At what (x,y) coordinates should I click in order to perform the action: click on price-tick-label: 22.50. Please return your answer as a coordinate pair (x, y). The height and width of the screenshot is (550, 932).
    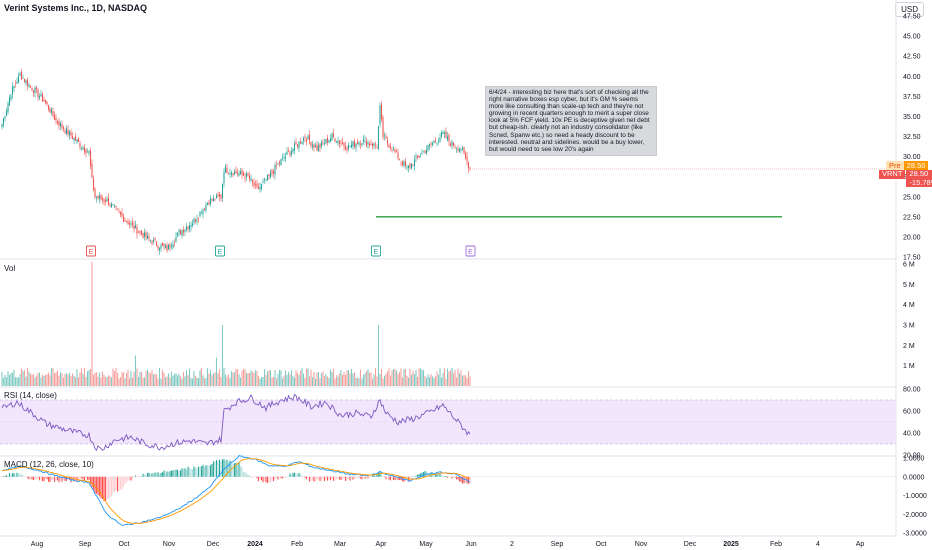
    Looking at the image, I should click on (912, 217).